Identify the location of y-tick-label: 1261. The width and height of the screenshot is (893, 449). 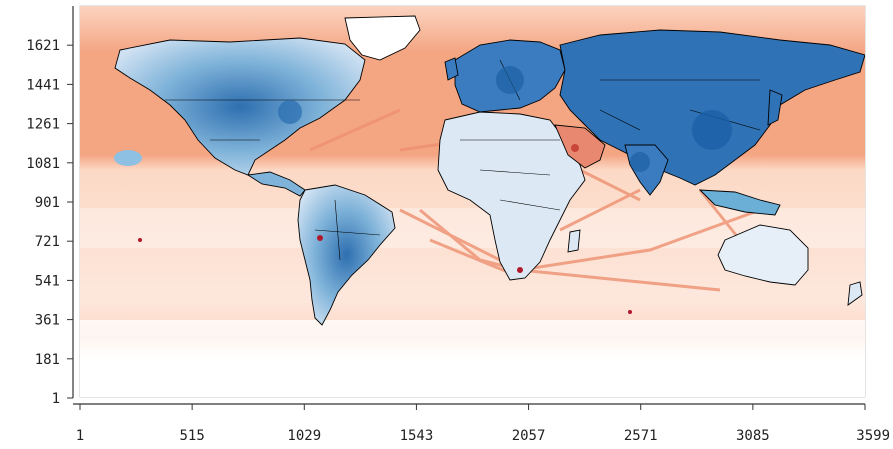
(43, 125).